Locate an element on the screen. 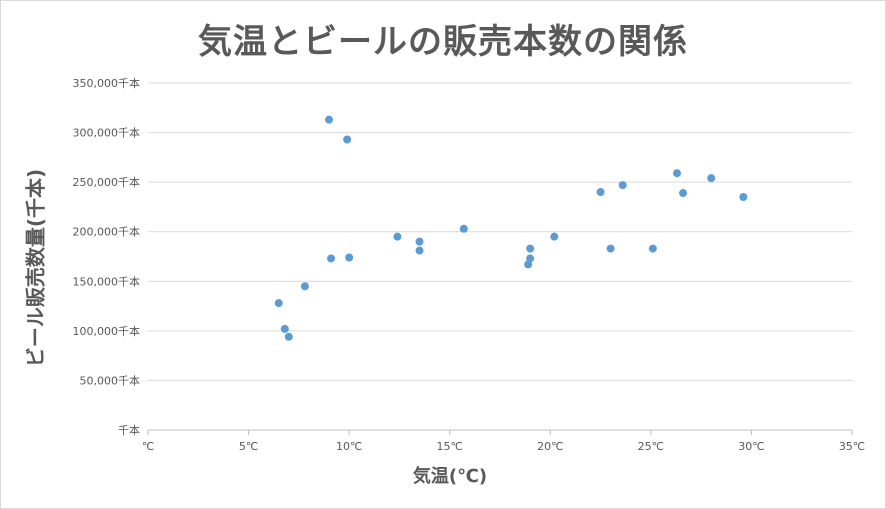 This screenshot has height=509, width=886. y-tick-label: 250,000千本 is located at coordinates (107, 182).